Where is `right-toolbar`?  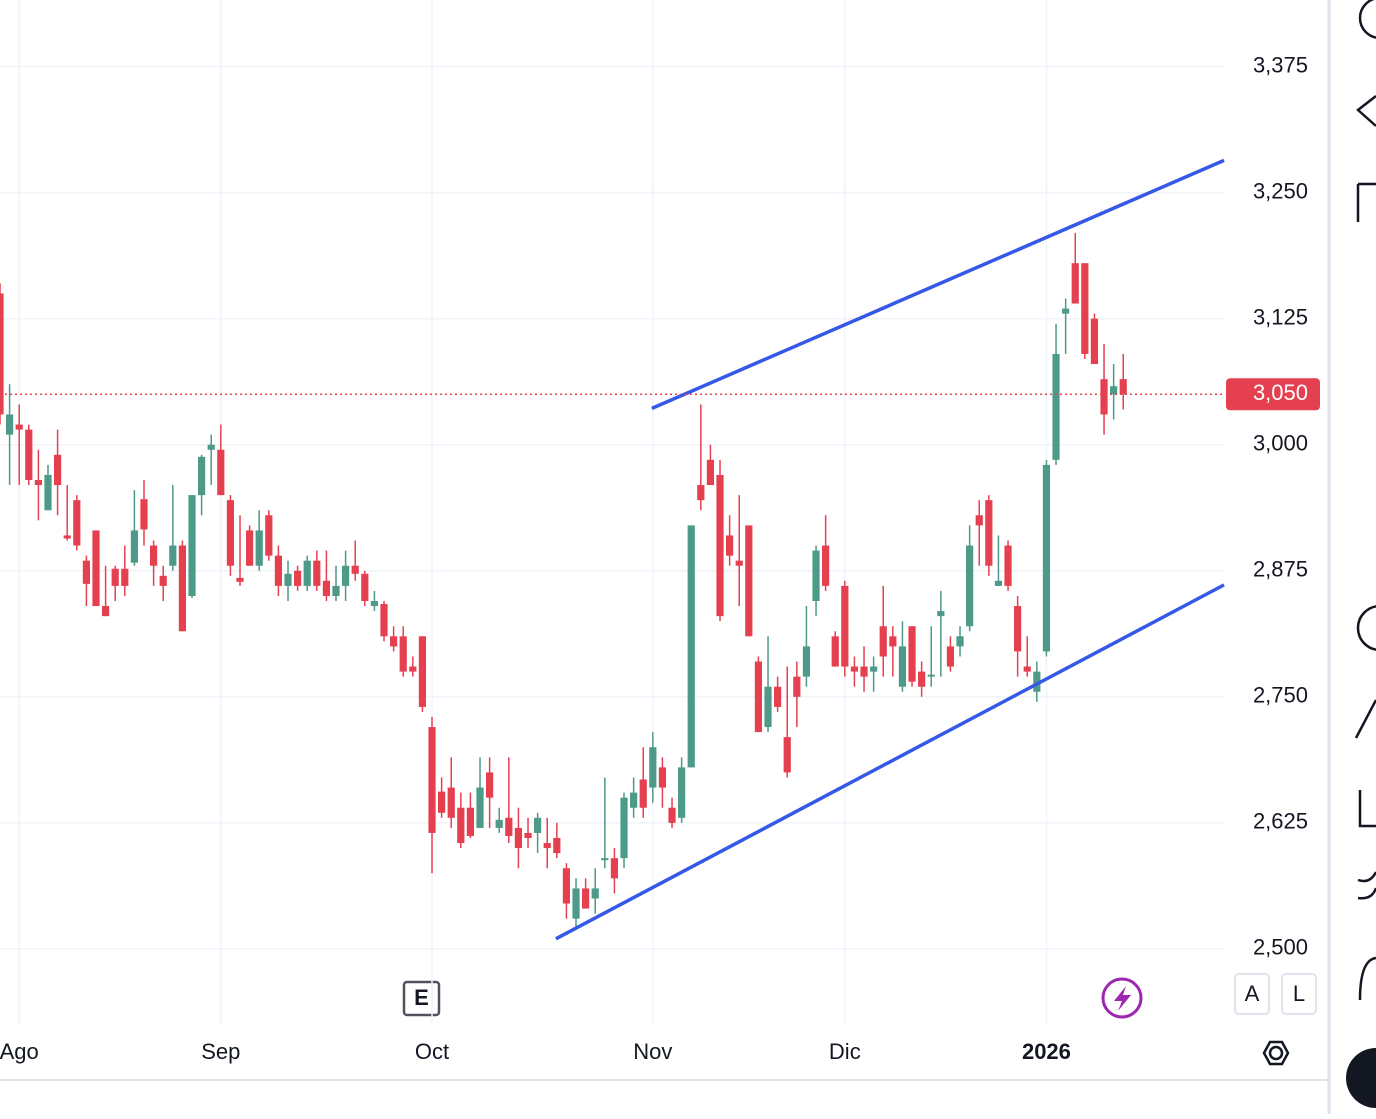 right-toolbar is located at coordinates (1353, 557).